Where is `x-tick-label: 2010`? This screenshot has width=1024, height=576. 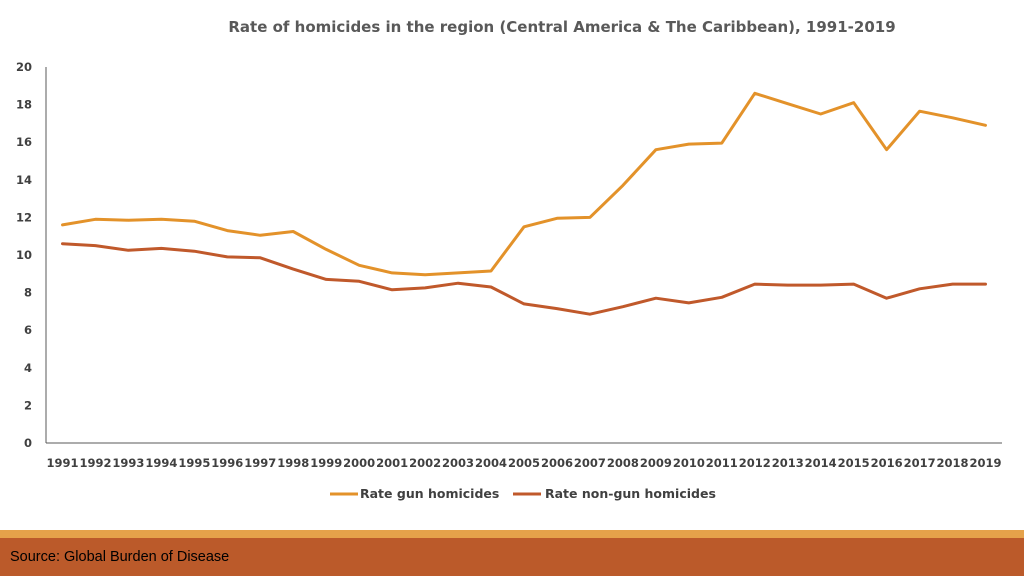 x-tick-label: 2010 is located at coordinates (689, 463).